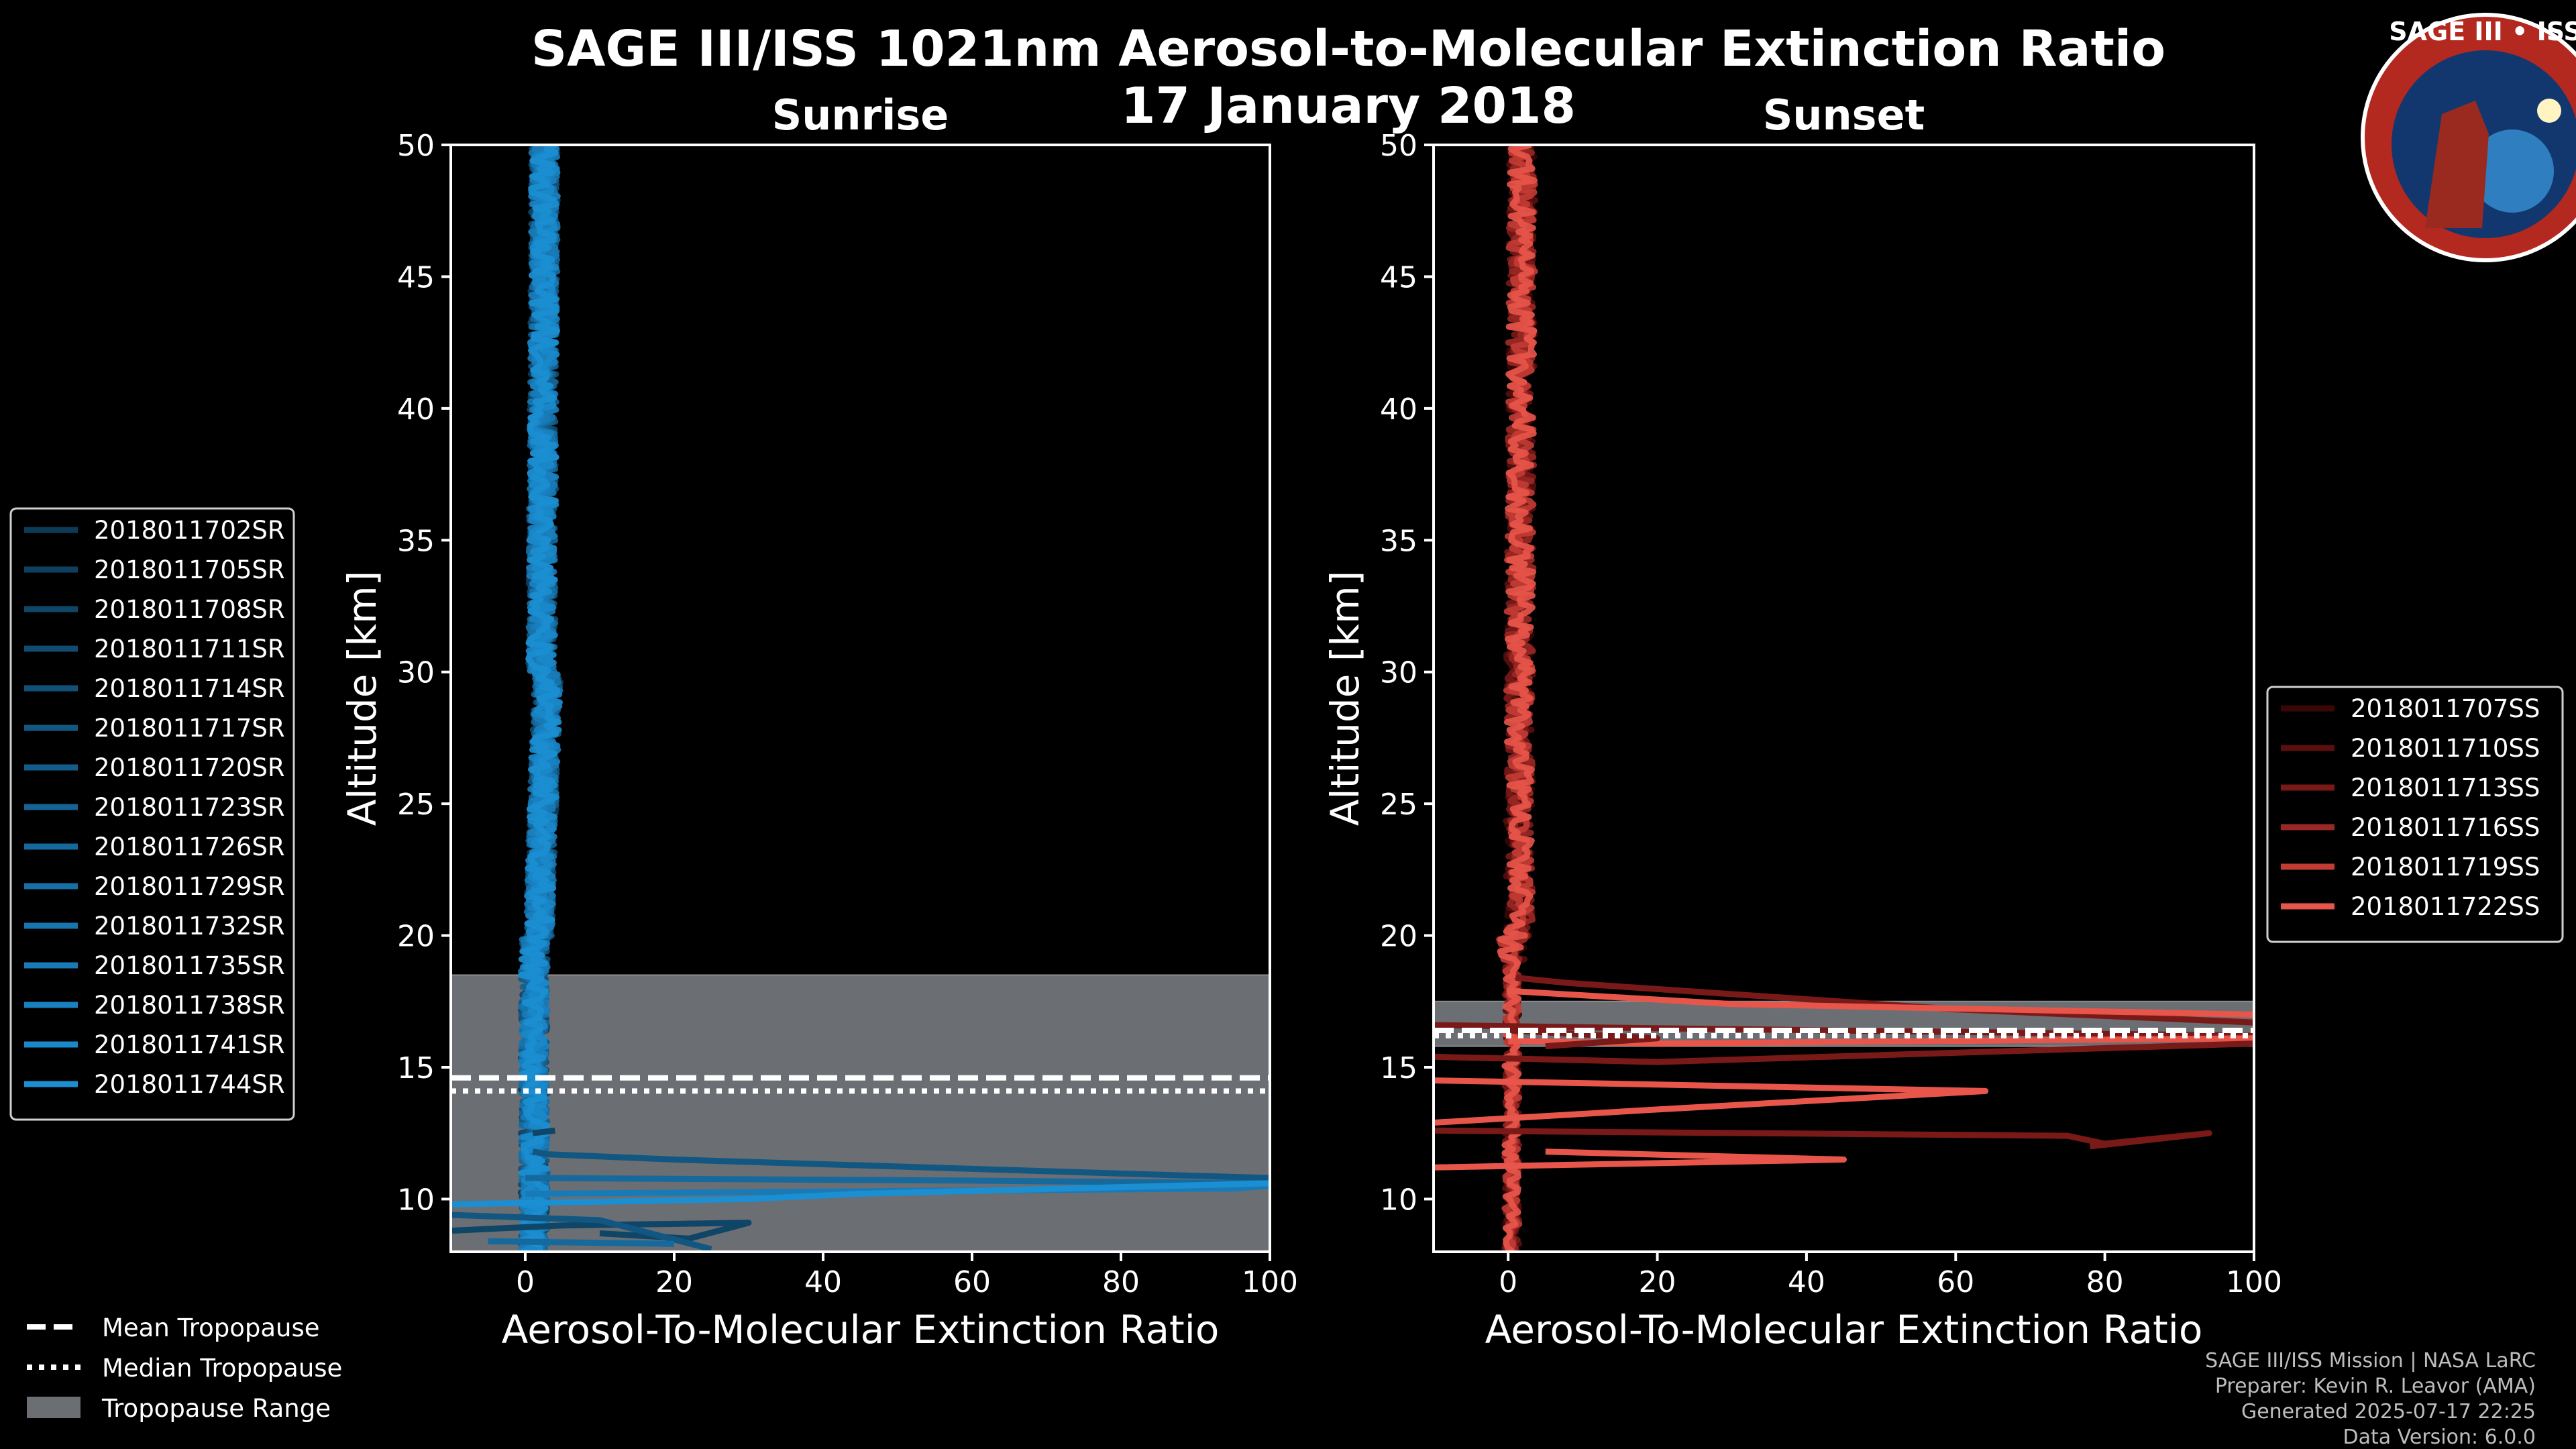 Image resolution: width=2576 pixels, height=1449 pixels. What do you see at coordinates (211, 1327) in the screenshot?
I see `mean-tropopause-label: Mean Tropopause` at bounding box center [211, 1327].